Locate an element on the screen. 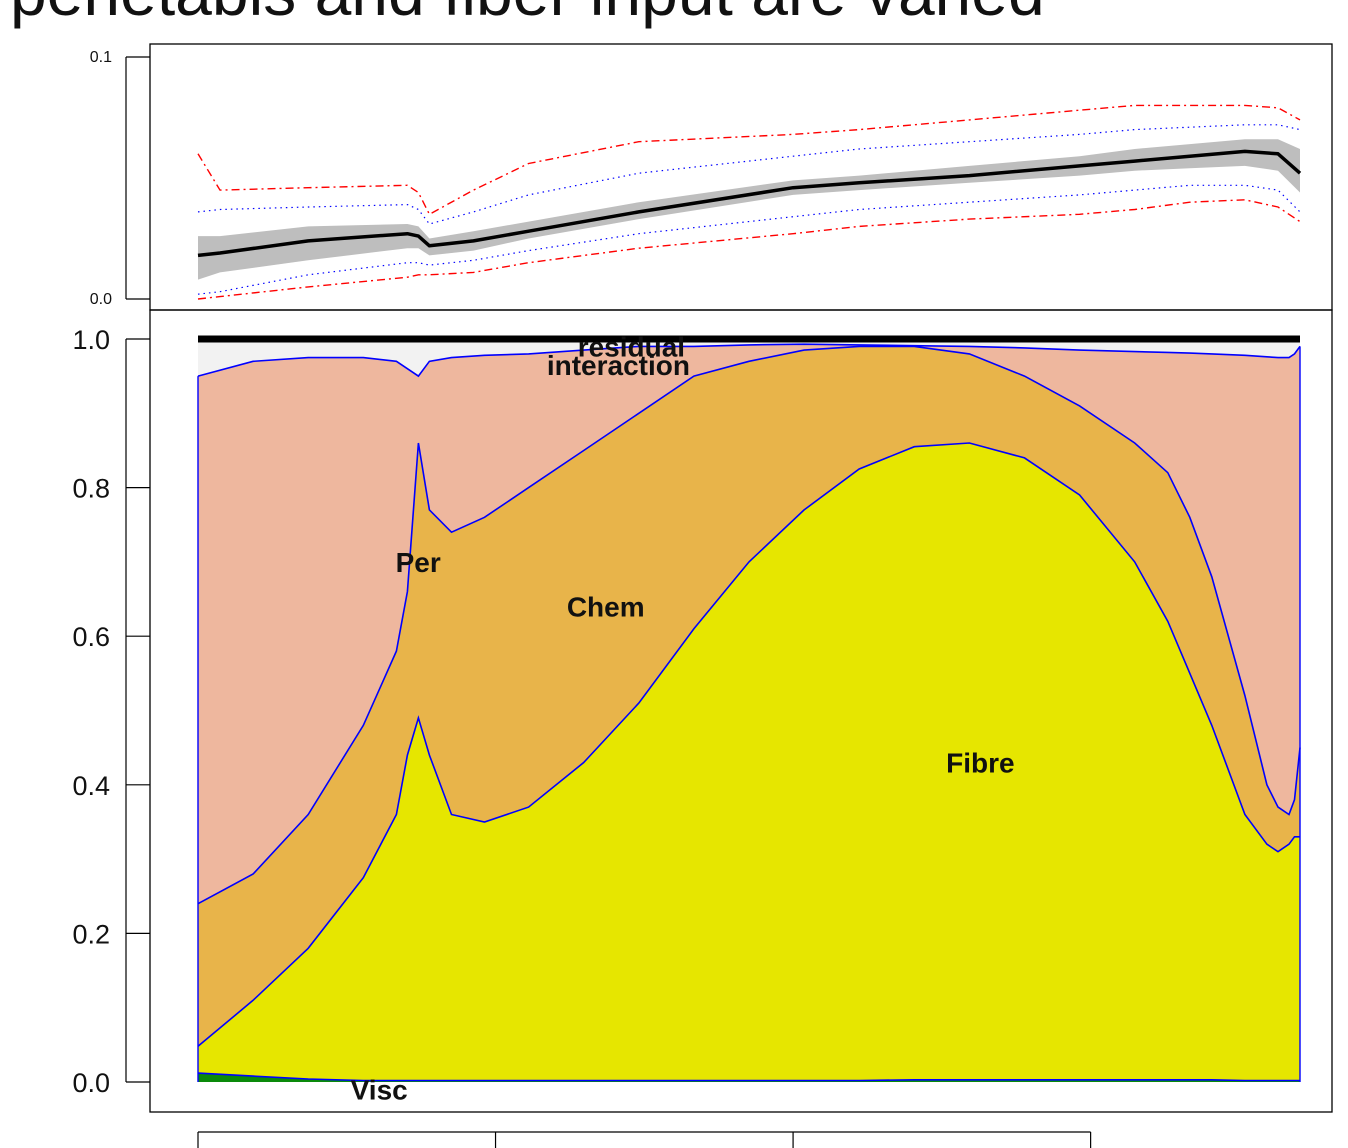 This screenshot has width=1348, height=1148. area-label-per: Per is located at coordinates (418, 562).